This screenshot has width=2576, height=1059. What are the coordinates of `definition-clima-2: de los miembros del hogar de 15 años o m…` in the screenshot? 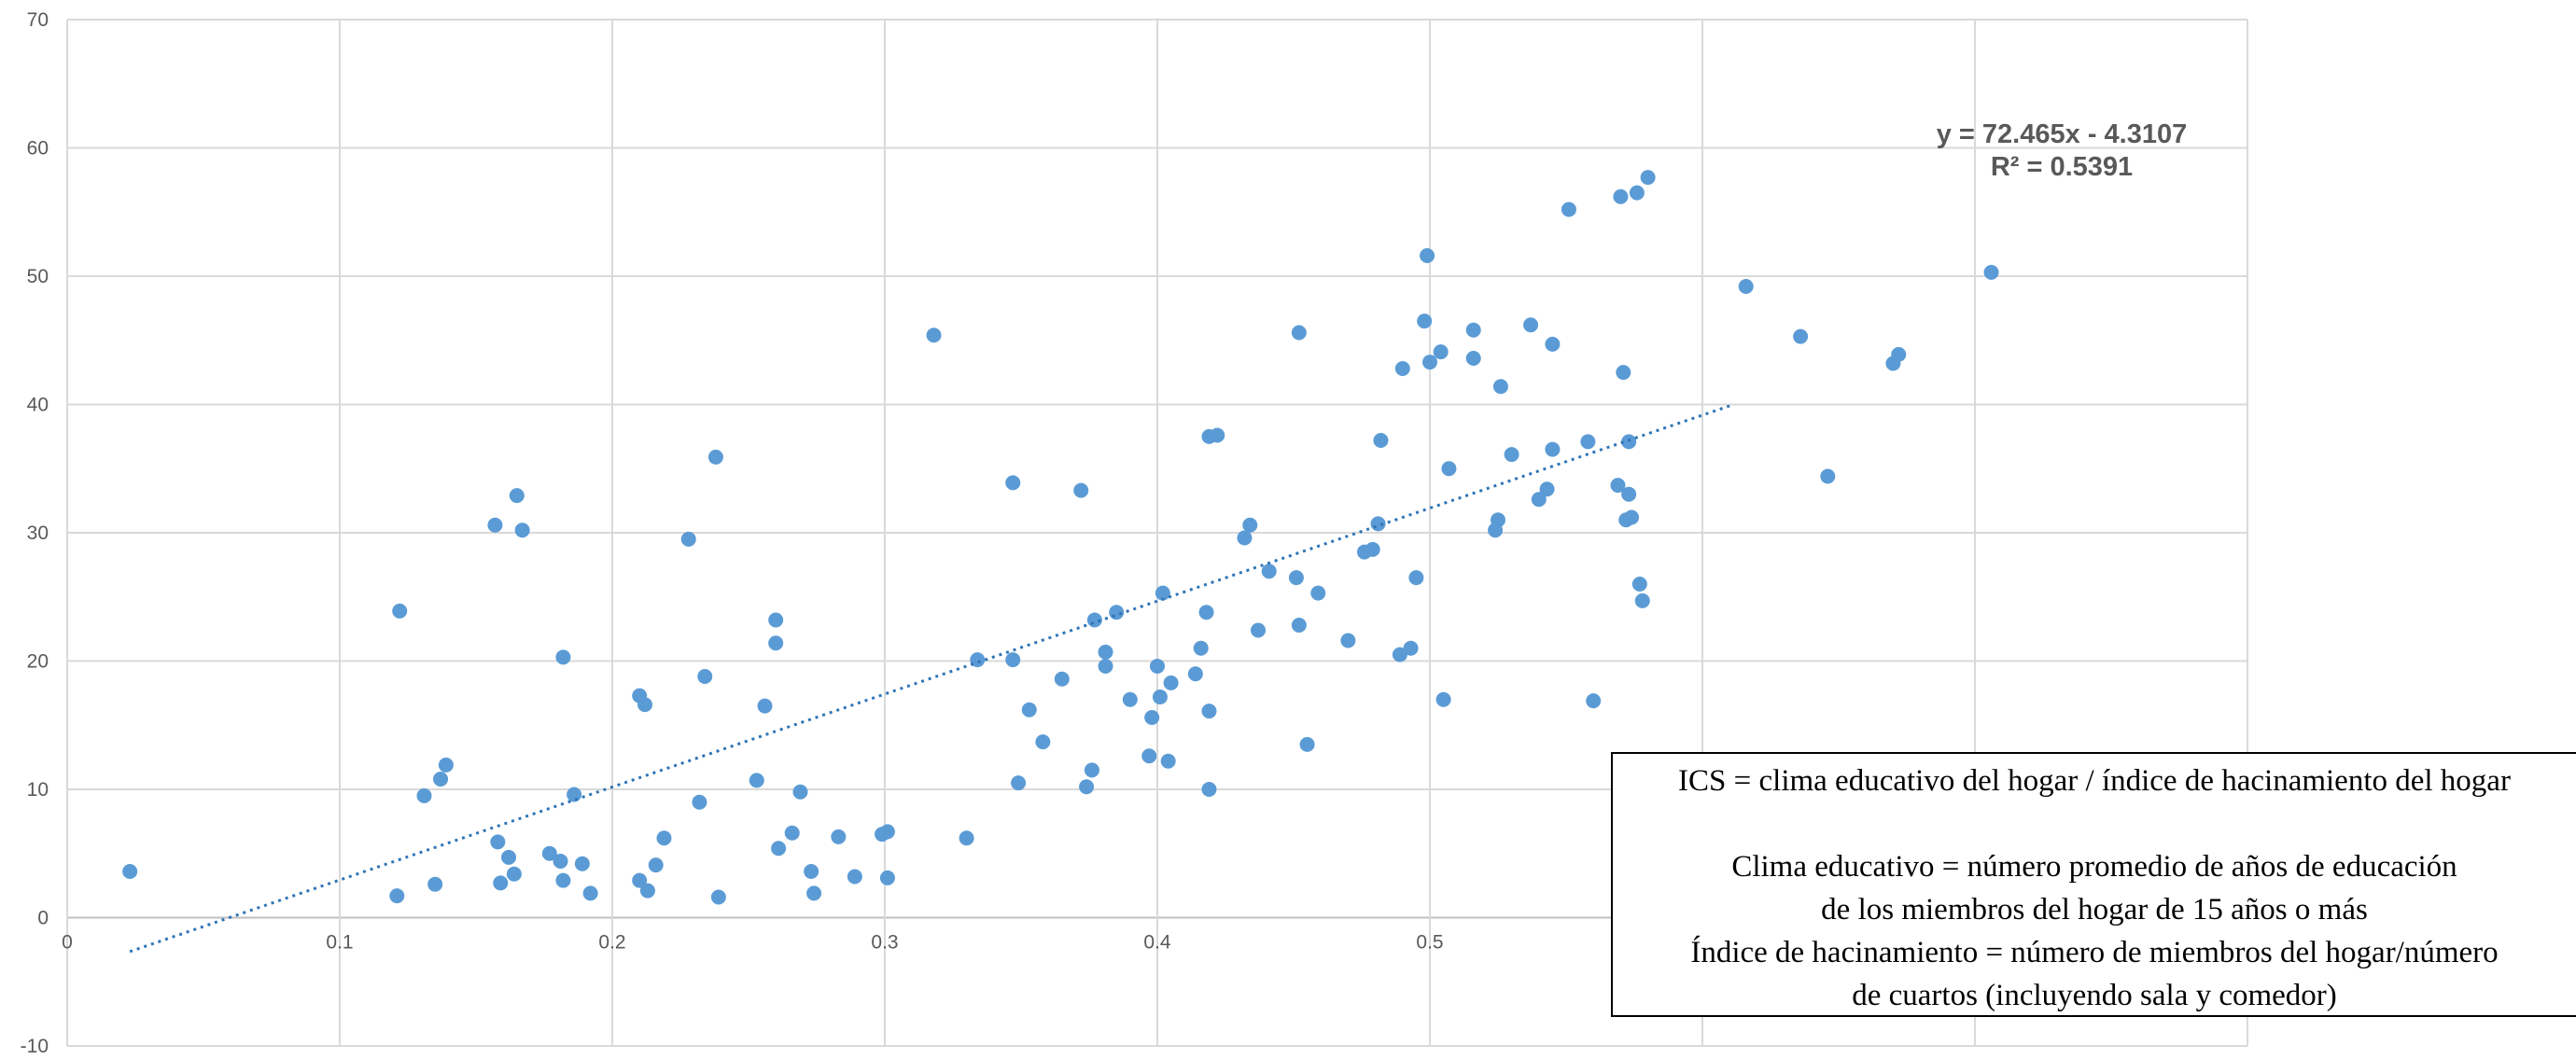 It's located at (2094, 910).